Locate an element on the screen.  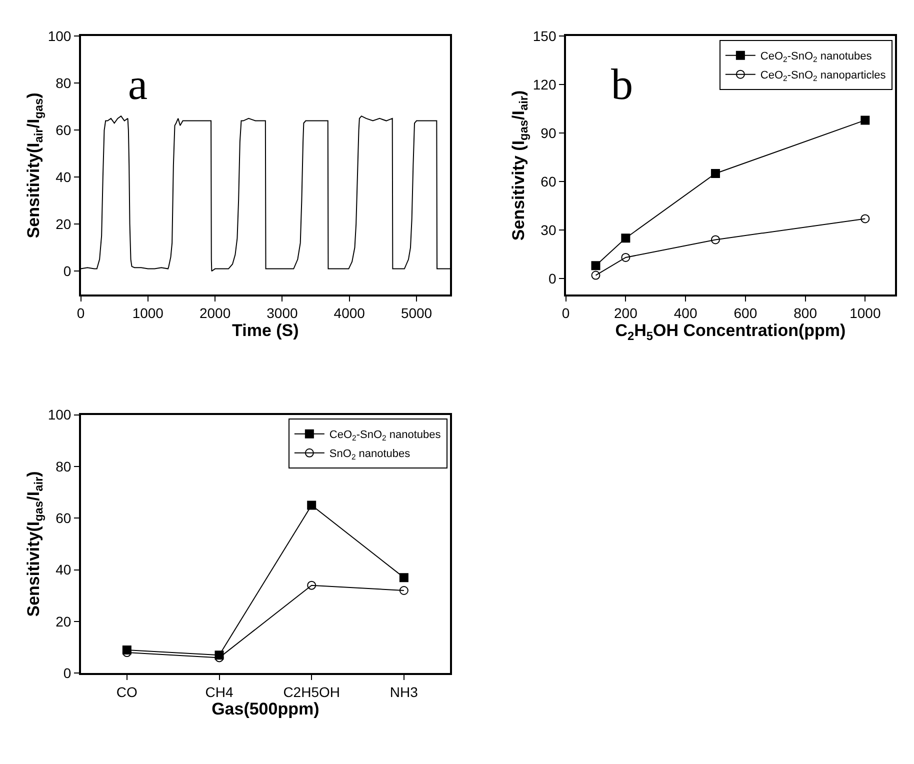
y-tick-label: 120 is located at coordinates (544, 84).